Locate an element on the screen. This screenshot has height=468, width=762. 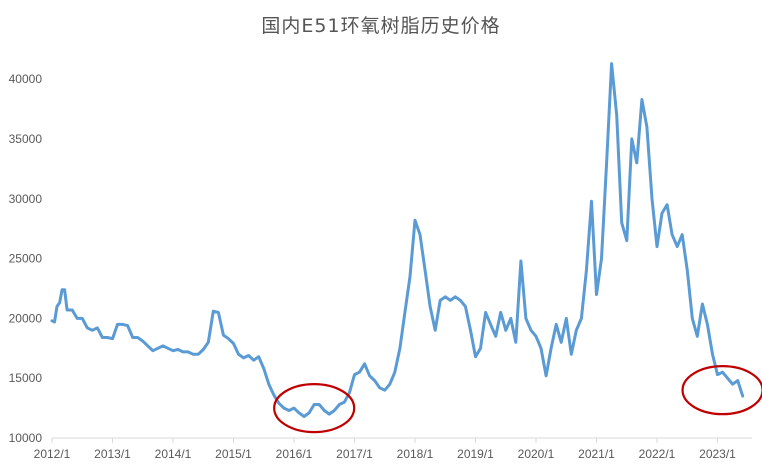
x-tick-label: 2023/1 is located at coordinates (717, 454).